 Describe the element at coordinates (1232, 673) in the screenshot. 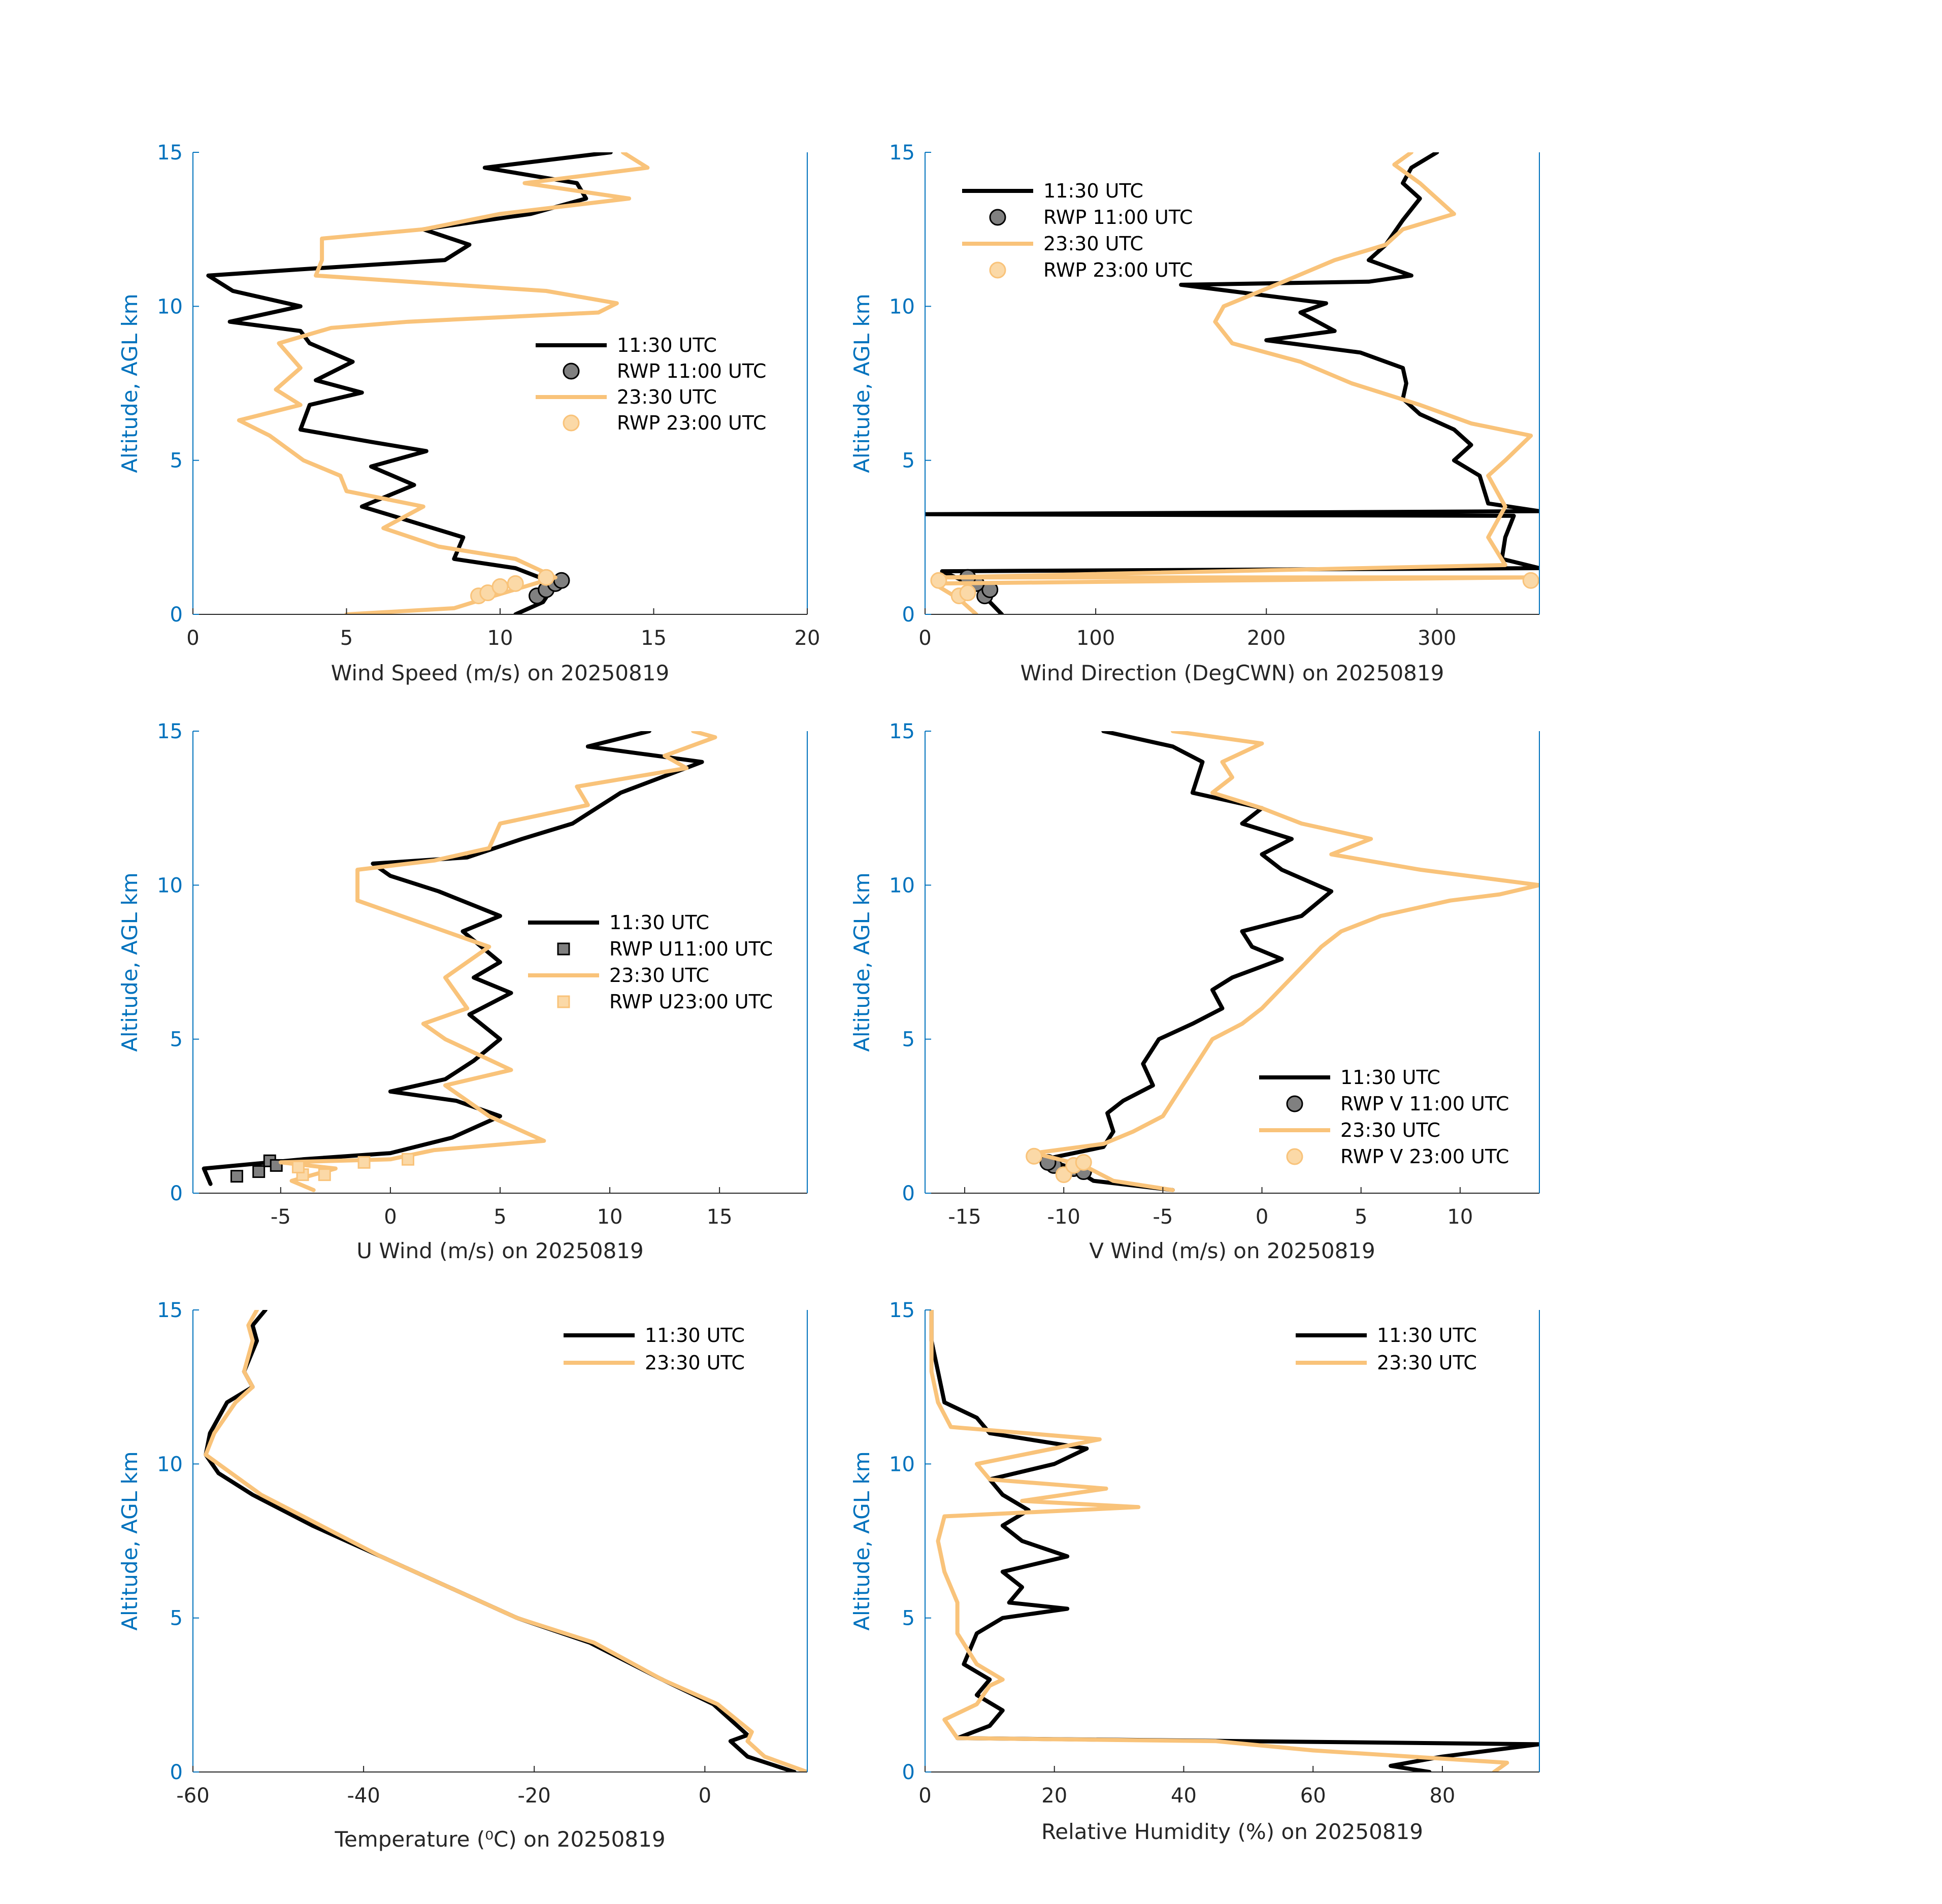

I see `x-axis-label-wind-direction: Wind Direction (DegCWN) on 20250819` at that location.